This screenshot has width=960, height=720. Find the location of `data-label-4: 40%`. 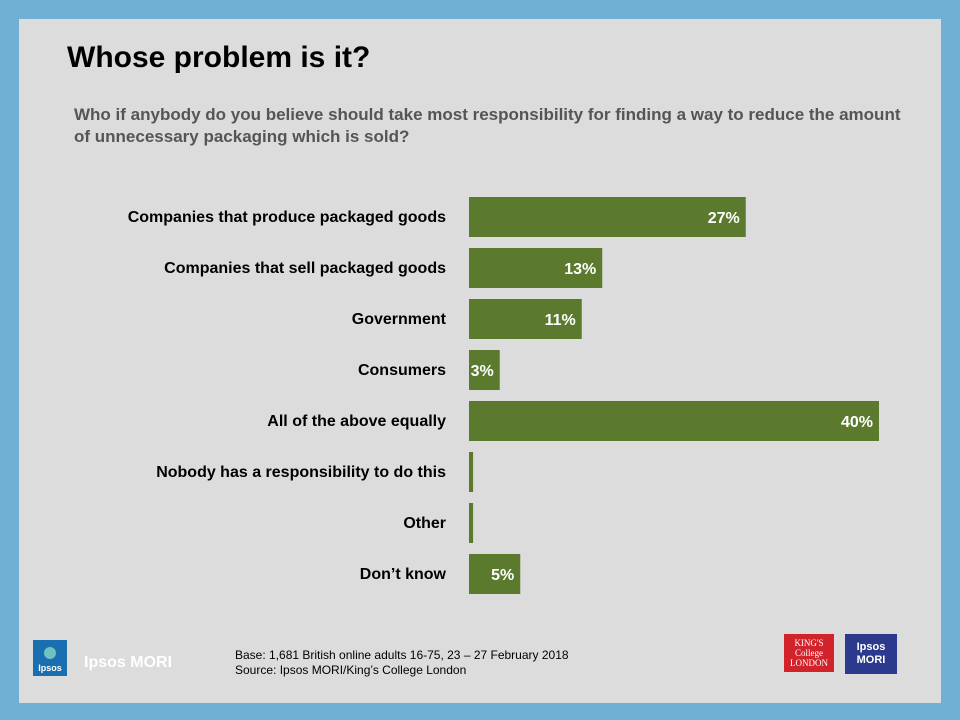

data-label-4: 40% is located at coordinates (857, 422).